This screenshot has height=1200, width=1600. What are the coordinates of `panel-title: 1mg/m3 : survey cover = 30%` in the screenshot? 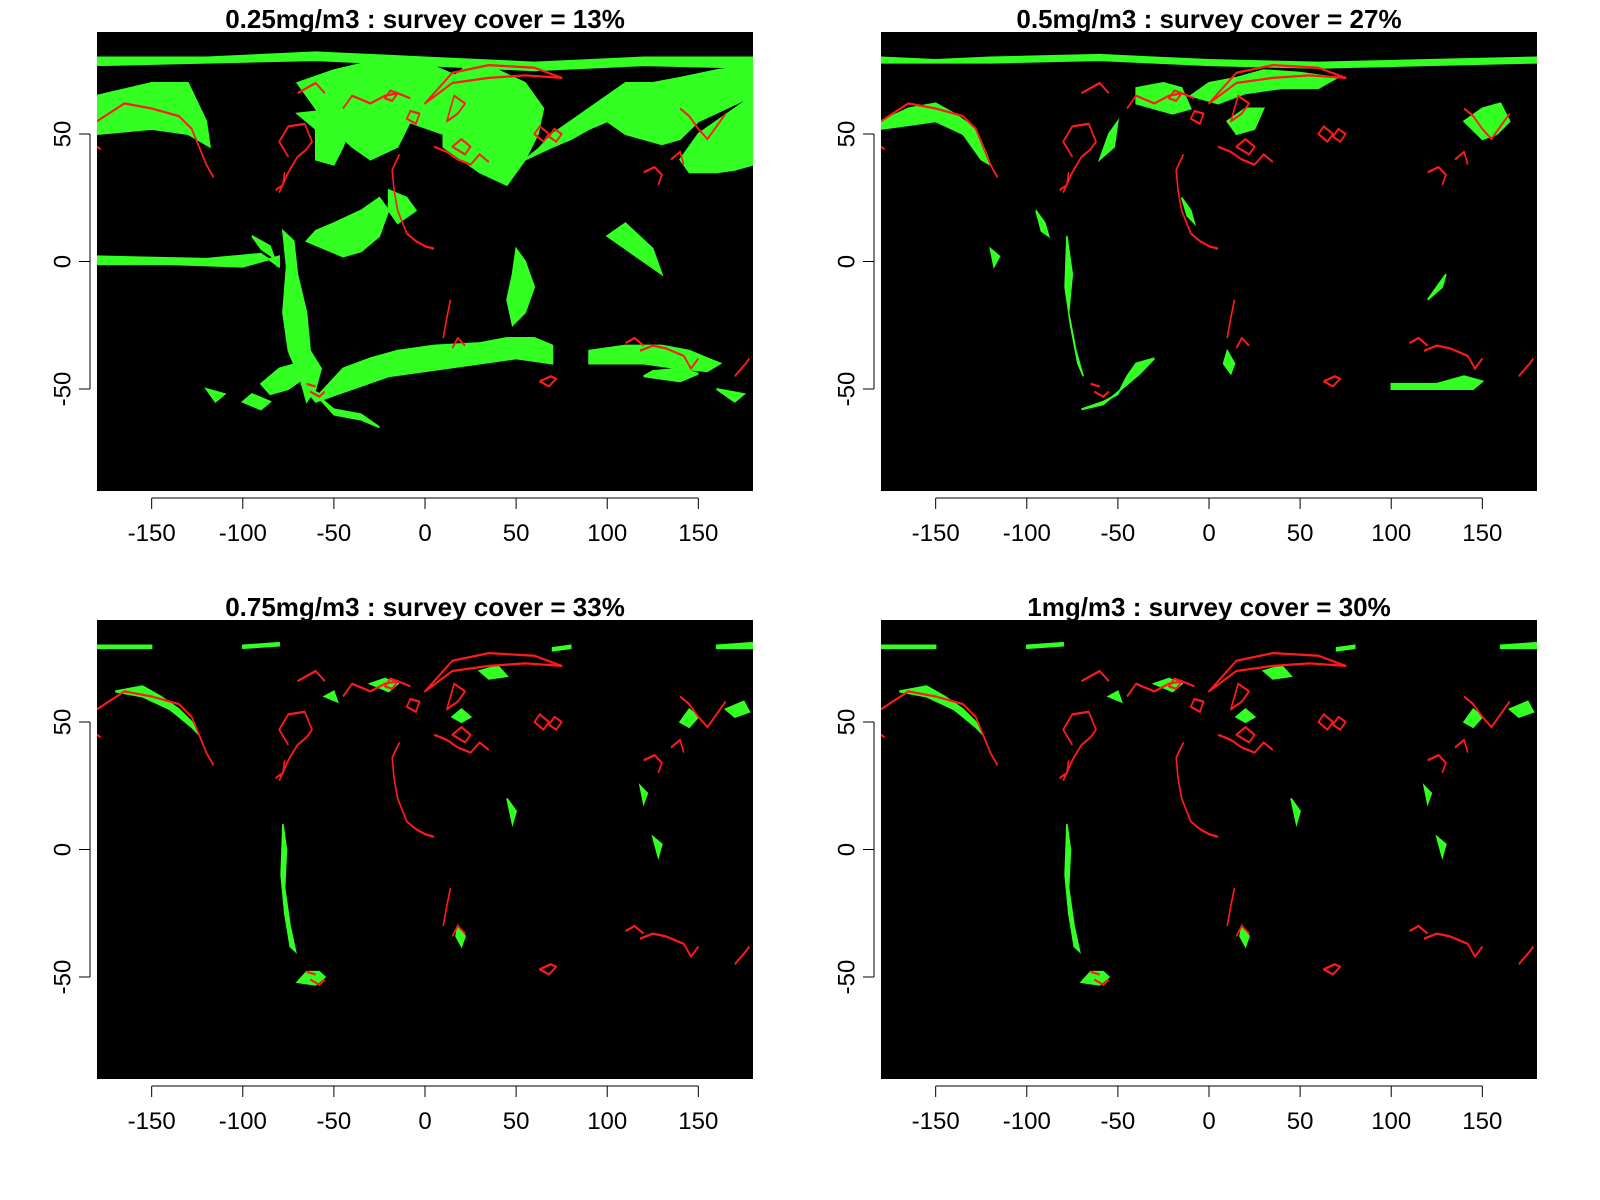 It's located at (1208, 607).